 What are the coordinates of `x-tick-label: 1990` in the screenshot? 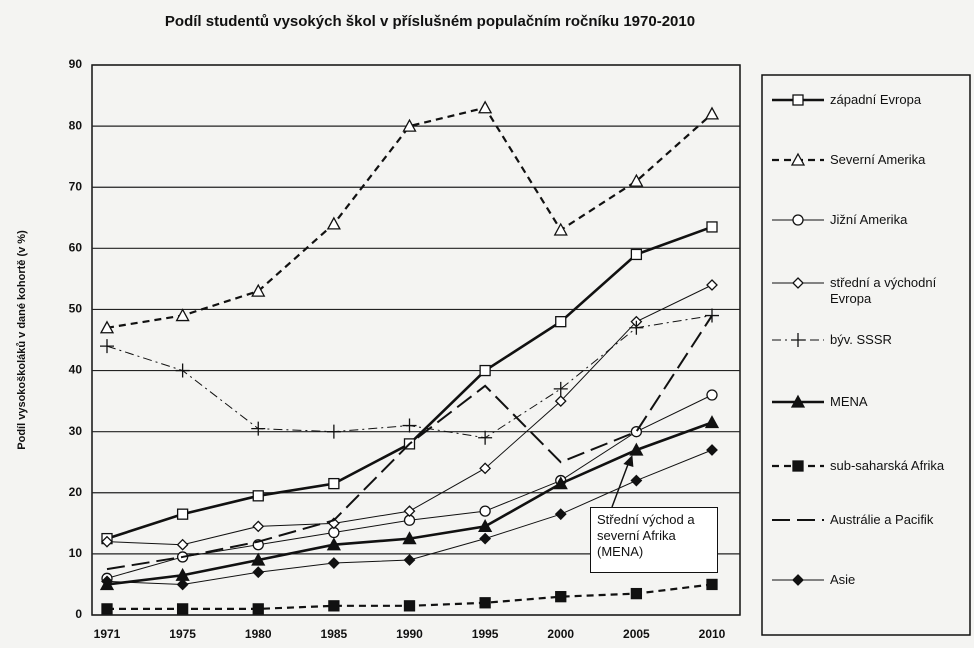 It's located at (409, 634).